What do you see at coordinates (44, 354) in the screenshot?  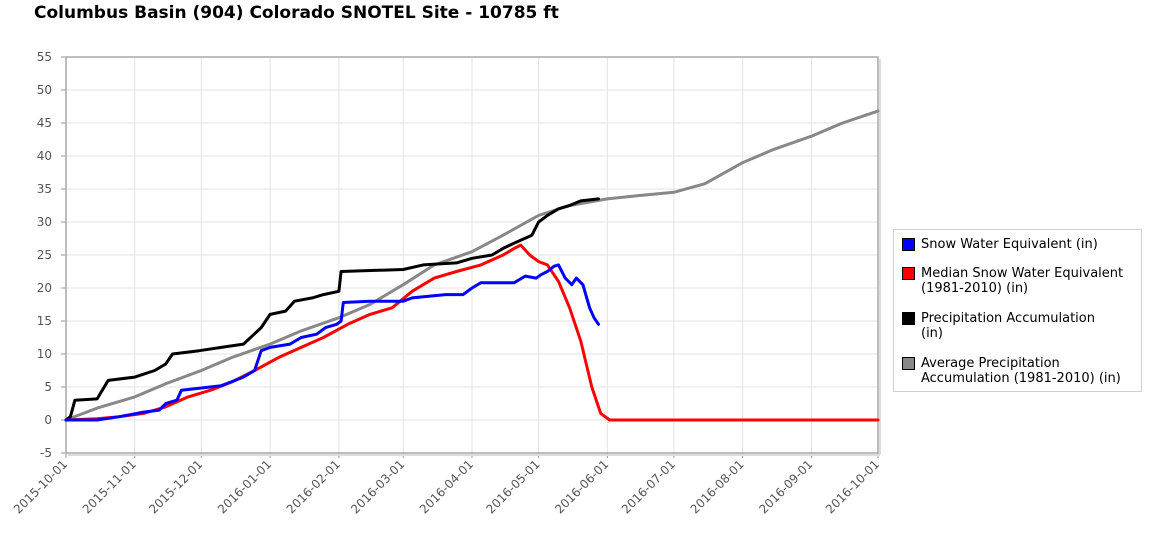 I see `y-tick-label: 10` at bounding box center [44, 354].